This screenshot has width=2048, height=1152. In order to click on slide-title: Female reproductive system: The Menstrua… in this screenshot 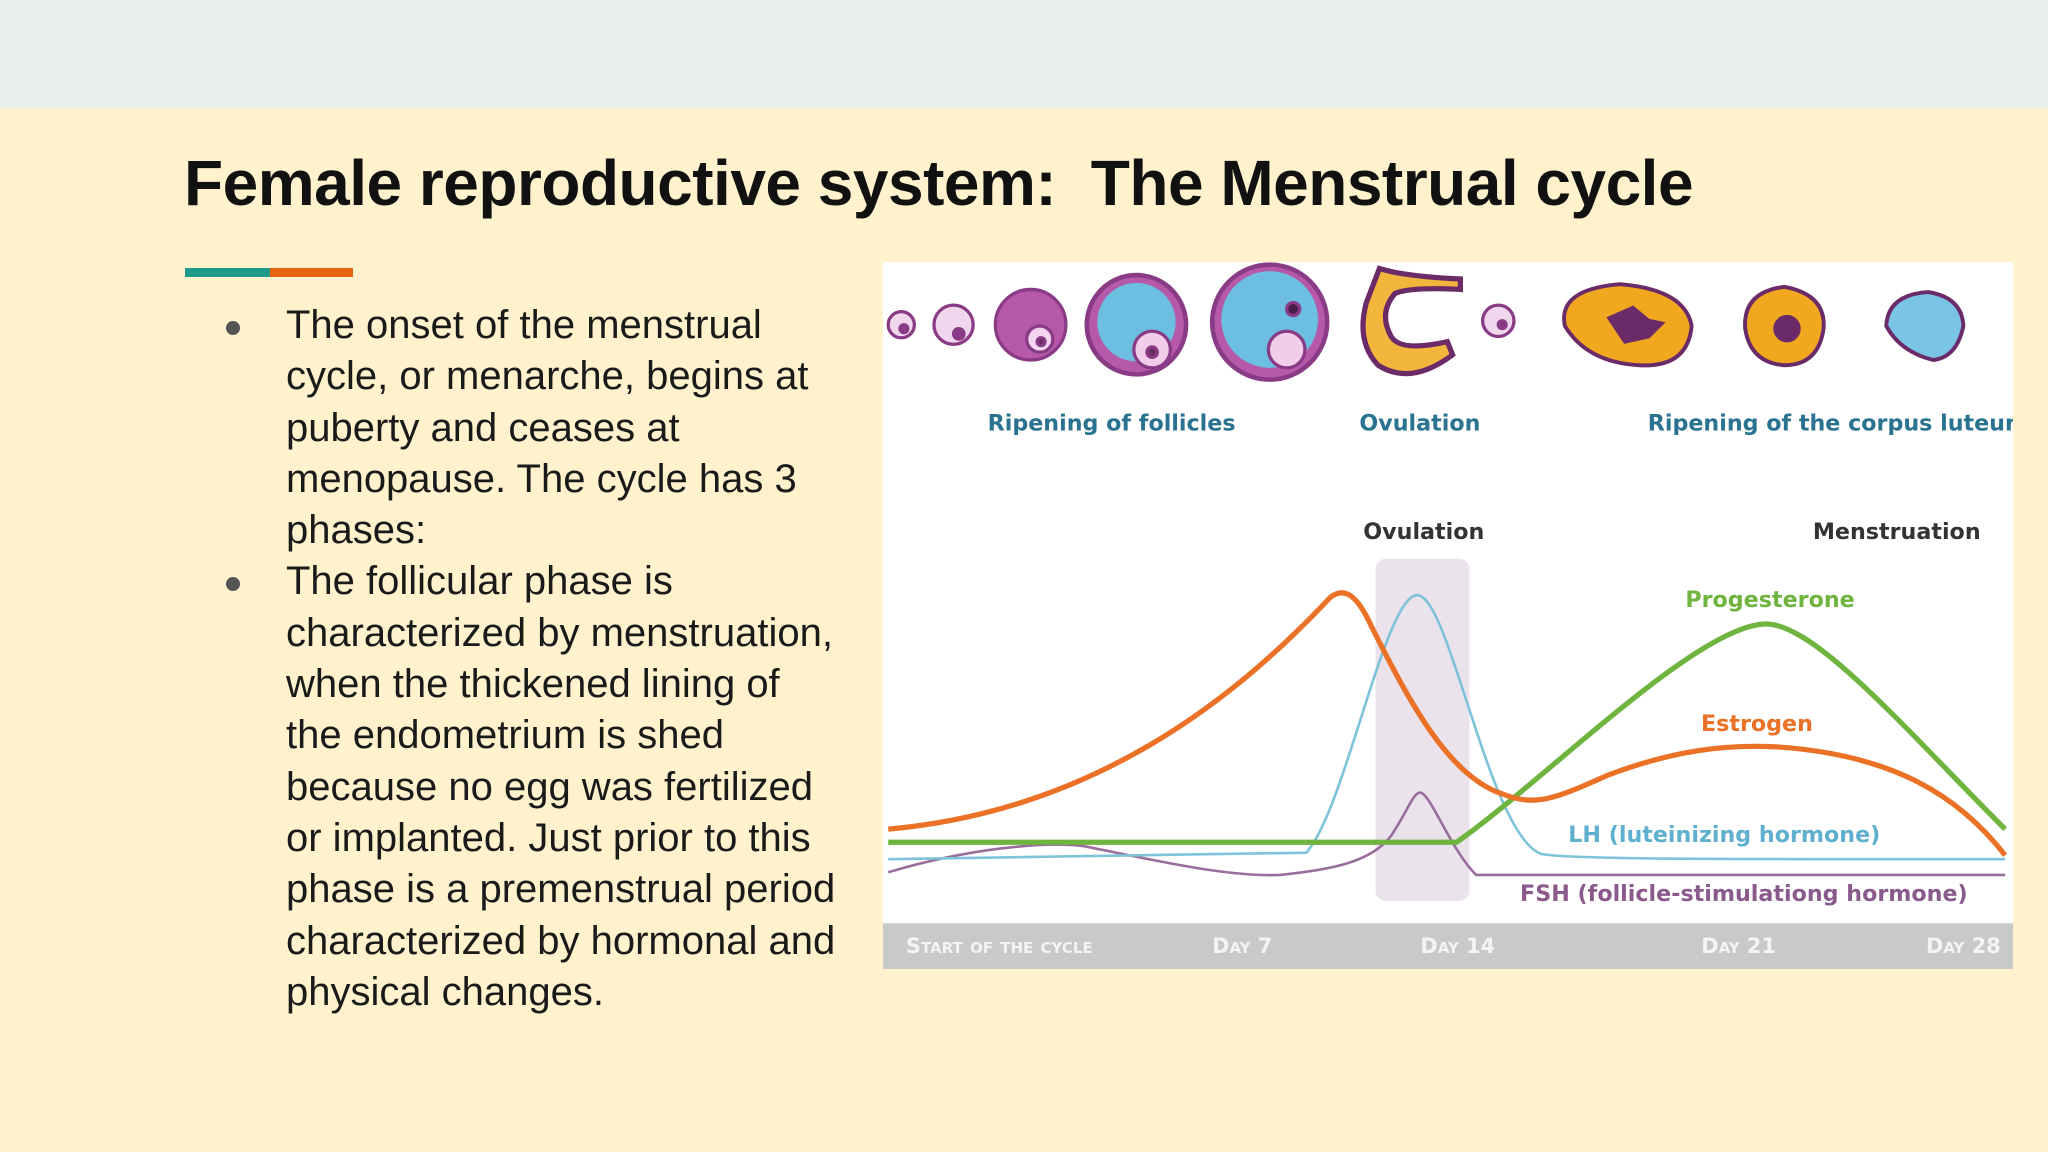, I will do `click(939, 183)`.